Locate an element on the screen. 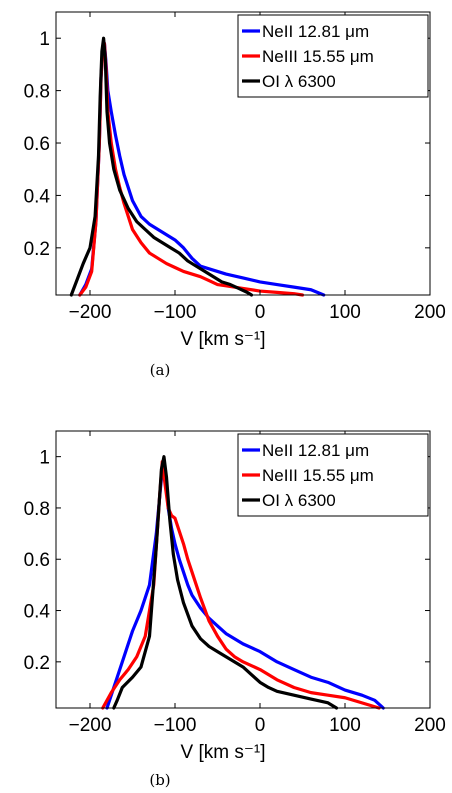 The height and width of the screenshot is (793, 452). figure-caption: (b) is located at coordinates (159, 780).